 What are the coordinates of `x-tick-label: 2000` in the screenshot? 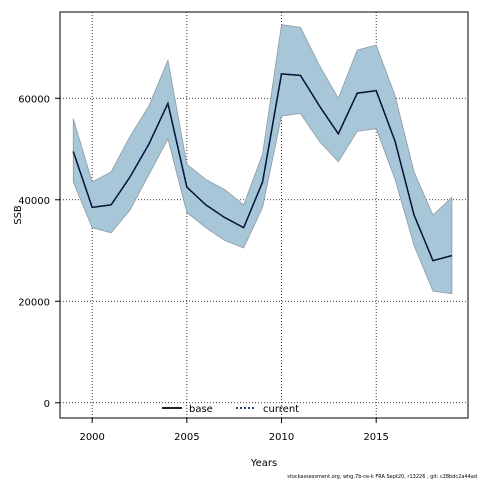 It's located at (91, 437).